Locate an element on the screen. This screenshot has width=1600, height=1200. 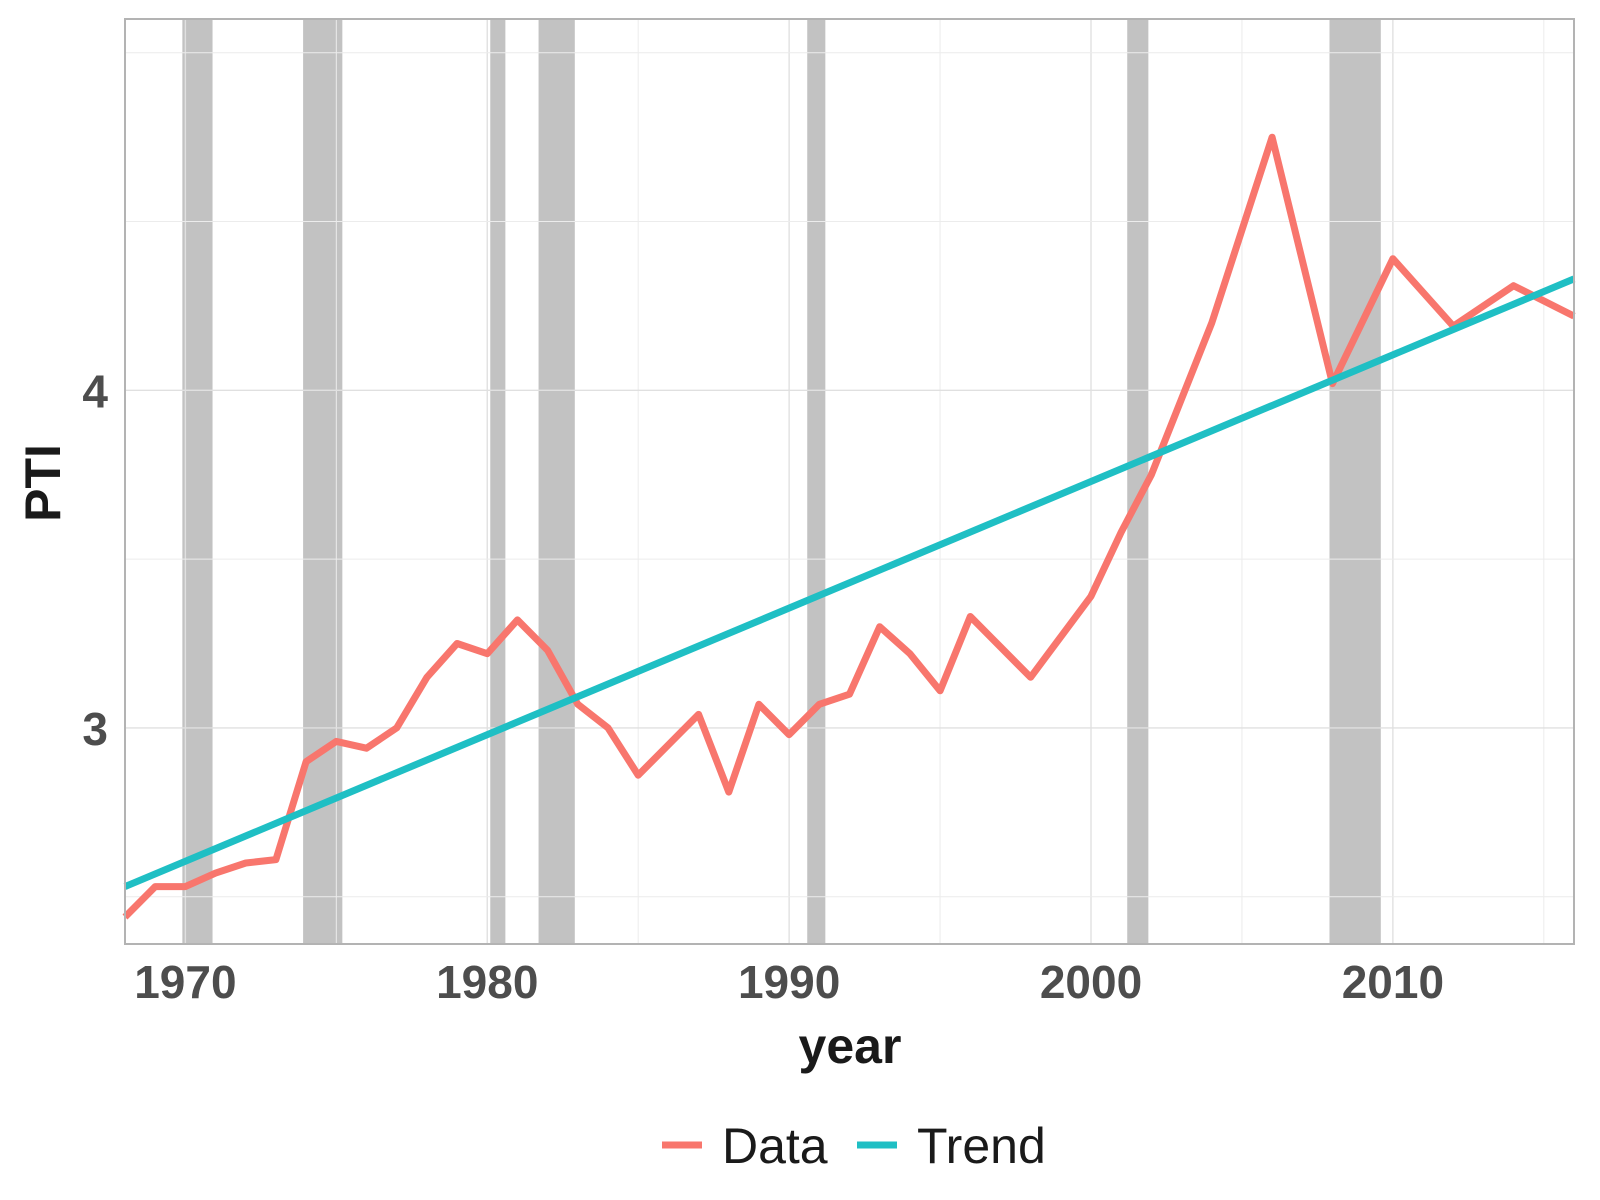
y-tick-label: 3 is located at coordinates (95, 729).